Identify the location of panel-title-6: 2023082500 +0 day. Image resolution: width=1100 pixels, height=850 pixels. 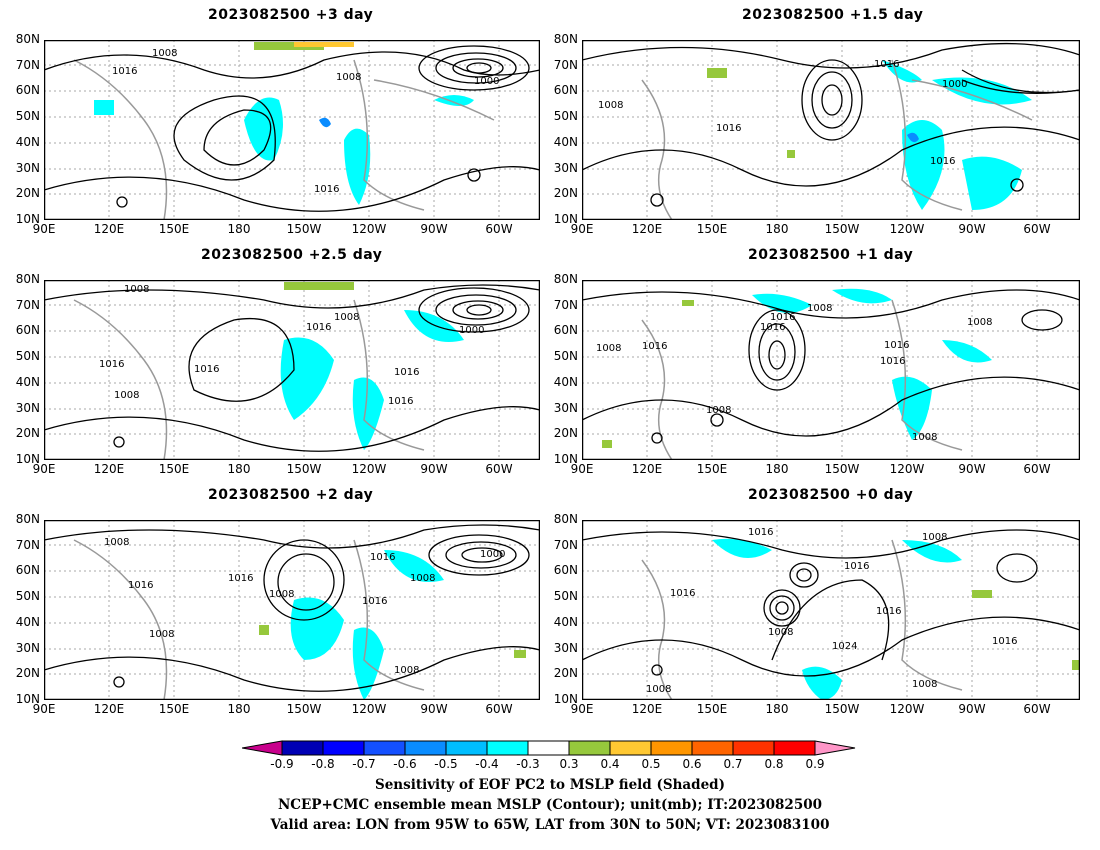
(831, 495).